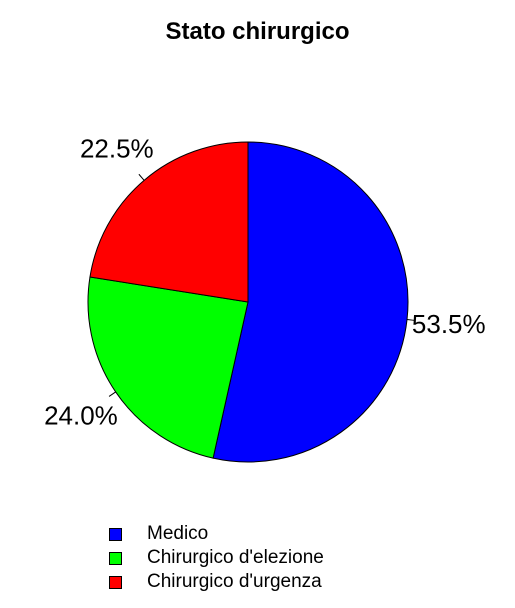 The height and width of the screenshot is (608, 515). What do you see at coordinates (178, 533) in the screenshot?
I see `legend-label: Medico` at bounding box center [178, 533].